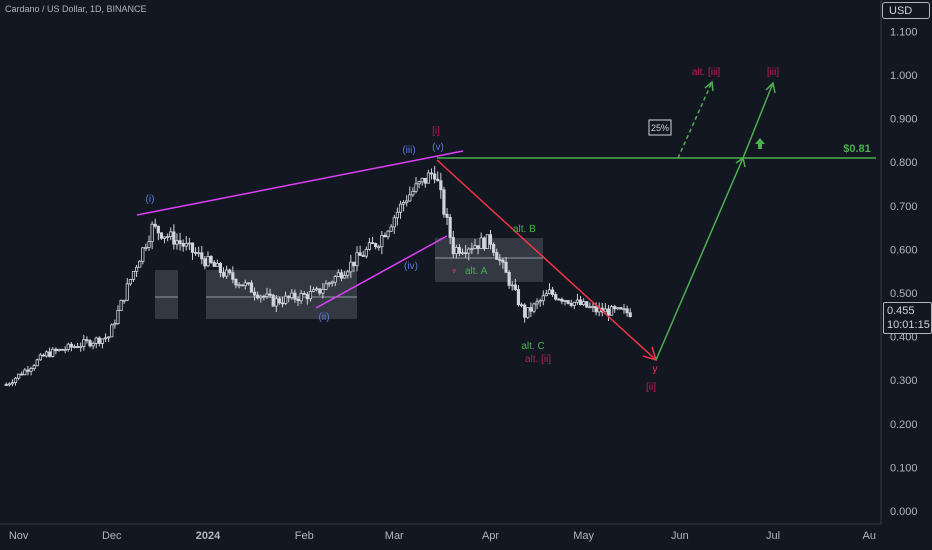 The width and height of the screenshot is (932, 550). Describe the element at coordinates (904, 163) in the screenshot. I see `y-tick-label: 0.800` at that location.